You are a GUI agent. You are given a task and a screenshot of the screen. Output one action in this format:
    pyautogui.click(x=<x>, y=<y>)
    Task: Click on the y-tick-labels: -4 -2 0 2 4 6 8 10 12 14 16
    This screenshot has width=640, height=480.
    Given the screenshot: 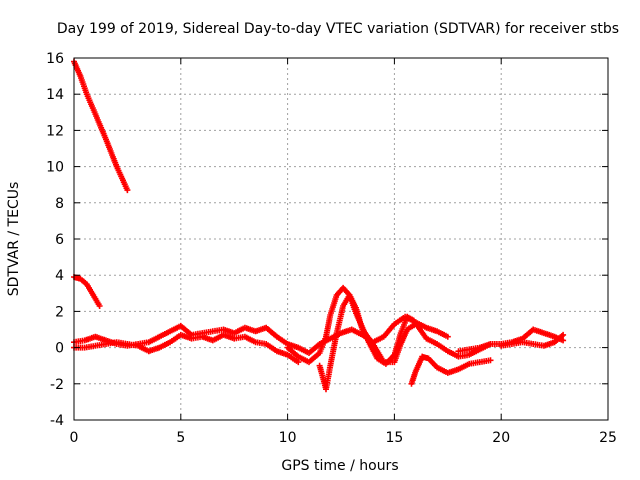 What is the action you would take?
    pyautogui.click(x=55, y=240)
    